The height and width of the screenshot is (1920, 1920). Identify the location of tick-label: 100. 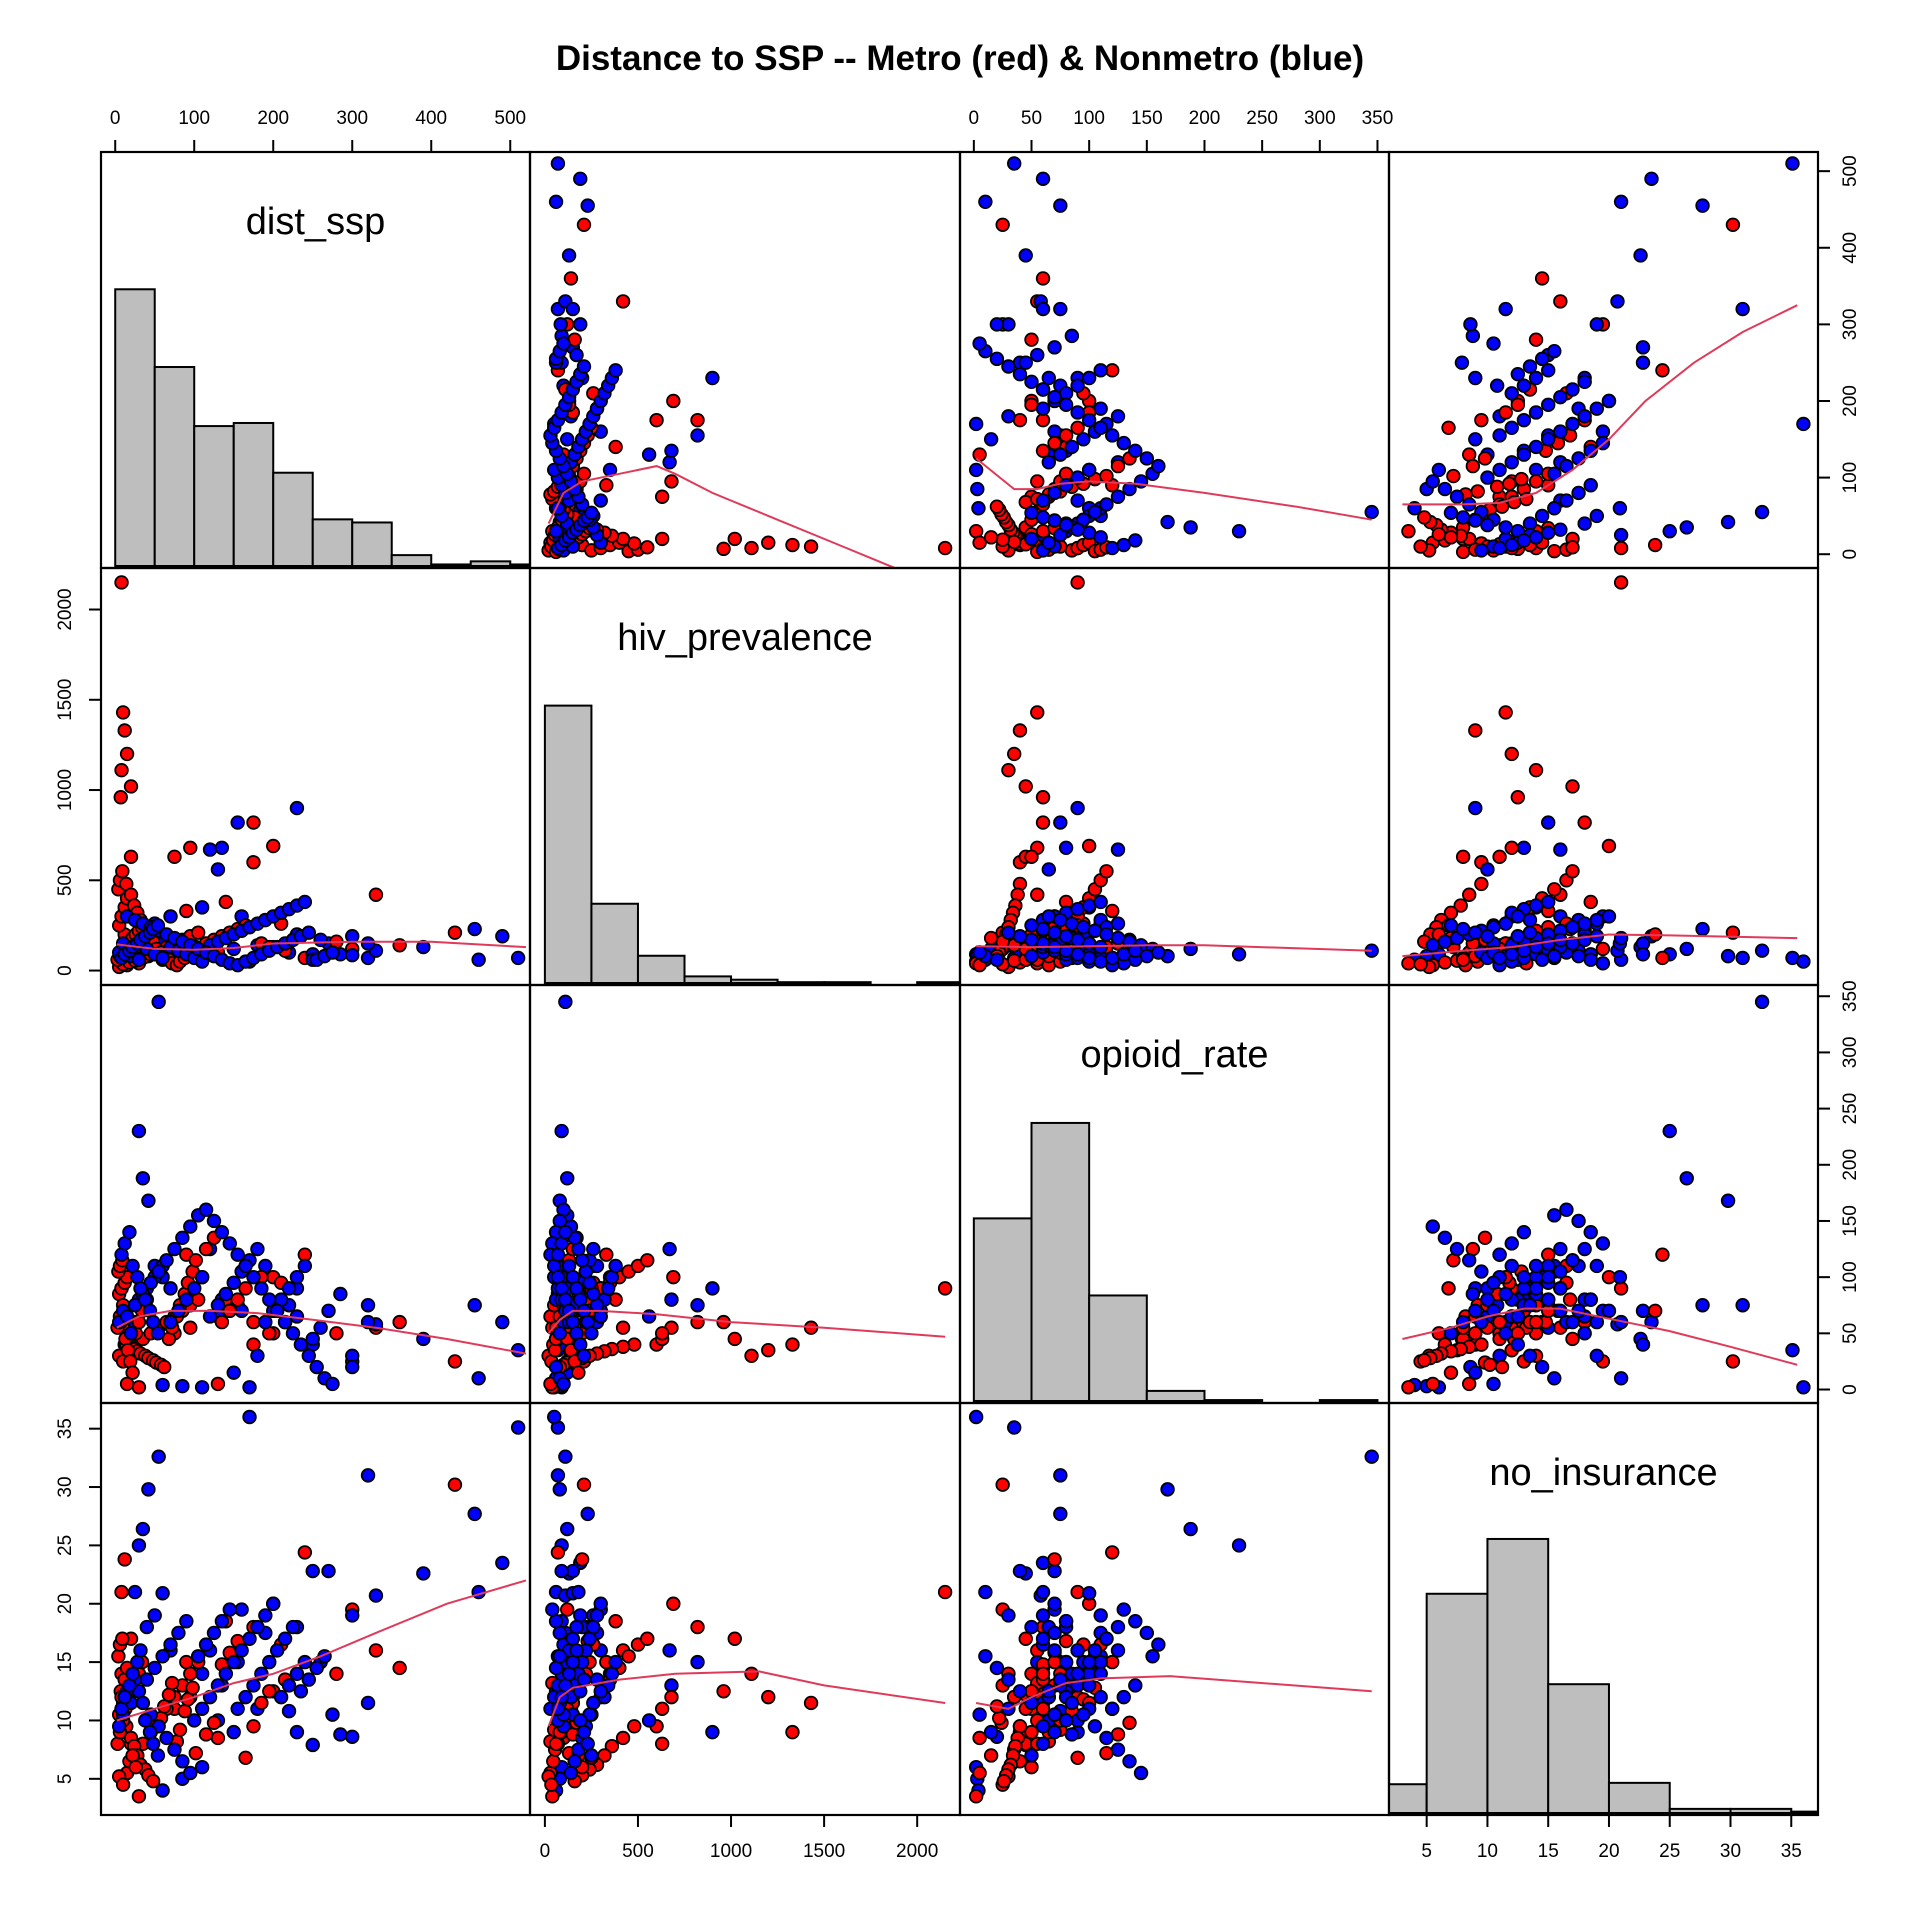
(1850, 1277).